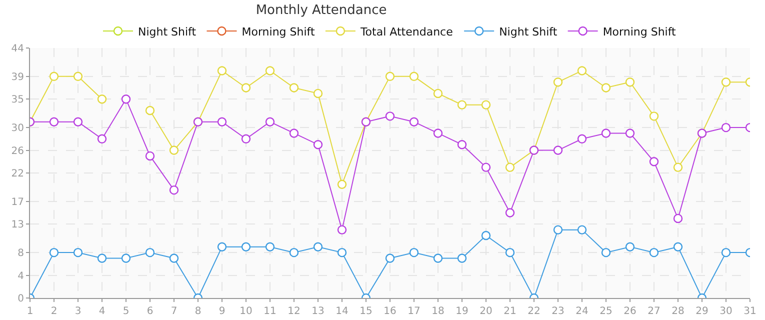 The width and height of the screenshot is (765, 320). I want to click on x-tick-label: 5, so click(126, 311).